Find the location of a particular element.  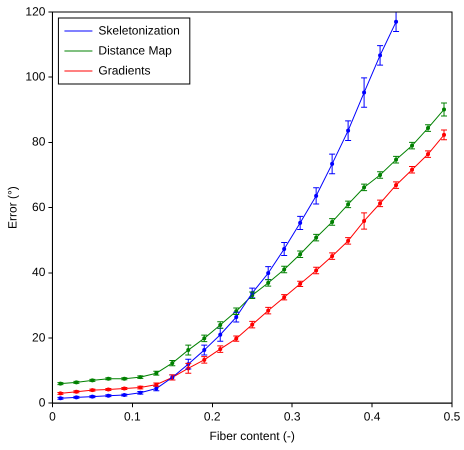

legend-label: Distance Map is located at coordinates (135, 50).